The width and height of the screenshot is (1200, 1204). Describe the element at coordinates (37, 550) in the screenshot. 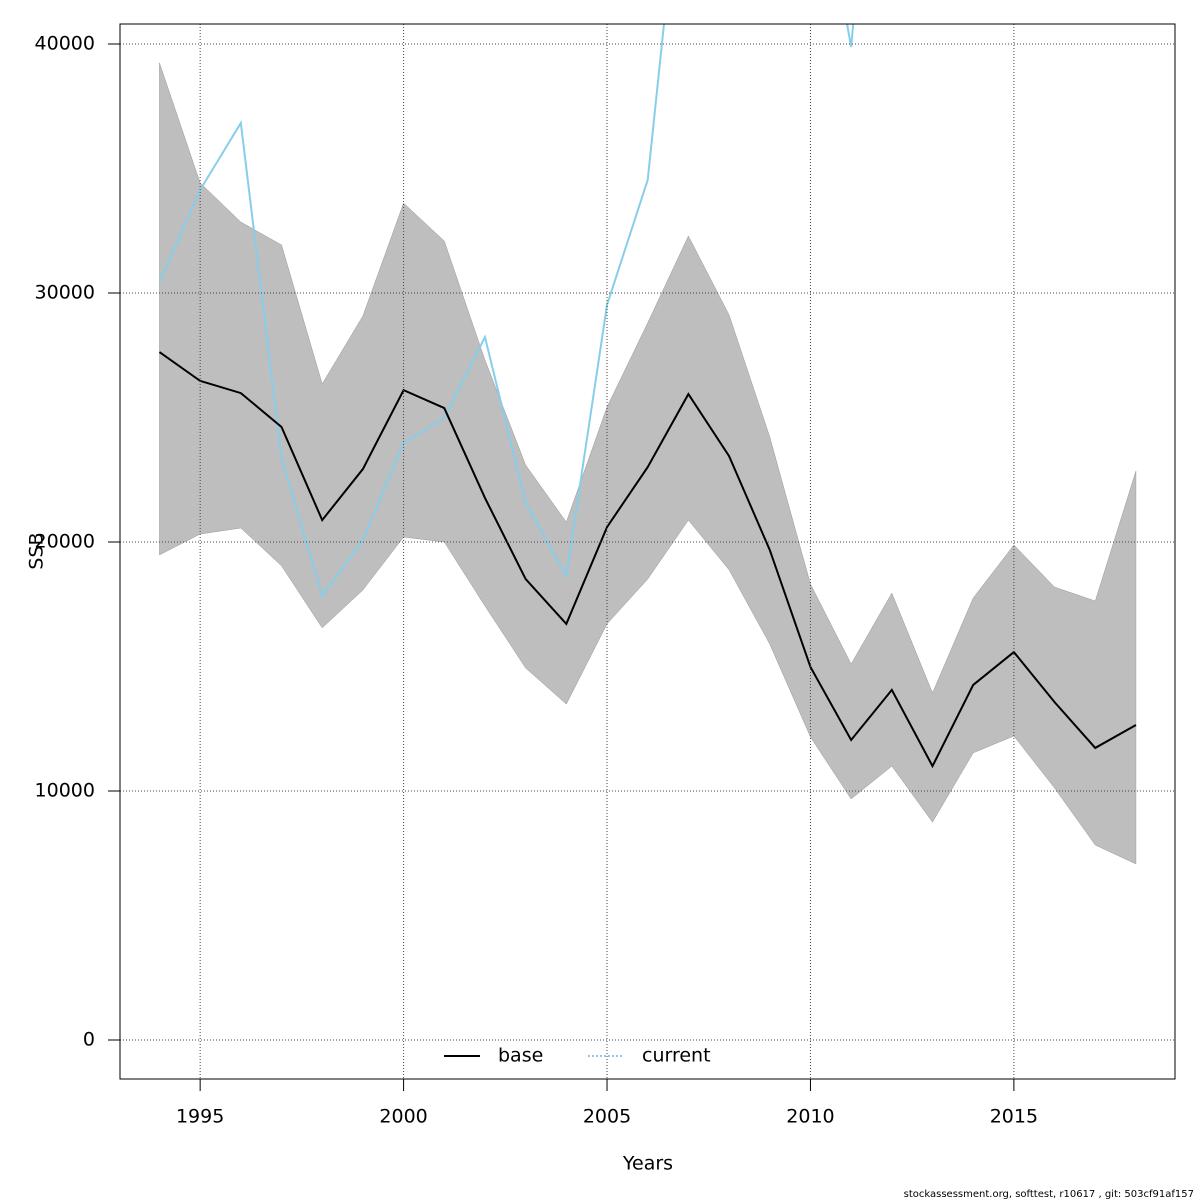

I see `y-axis-label: SSB` at that location.